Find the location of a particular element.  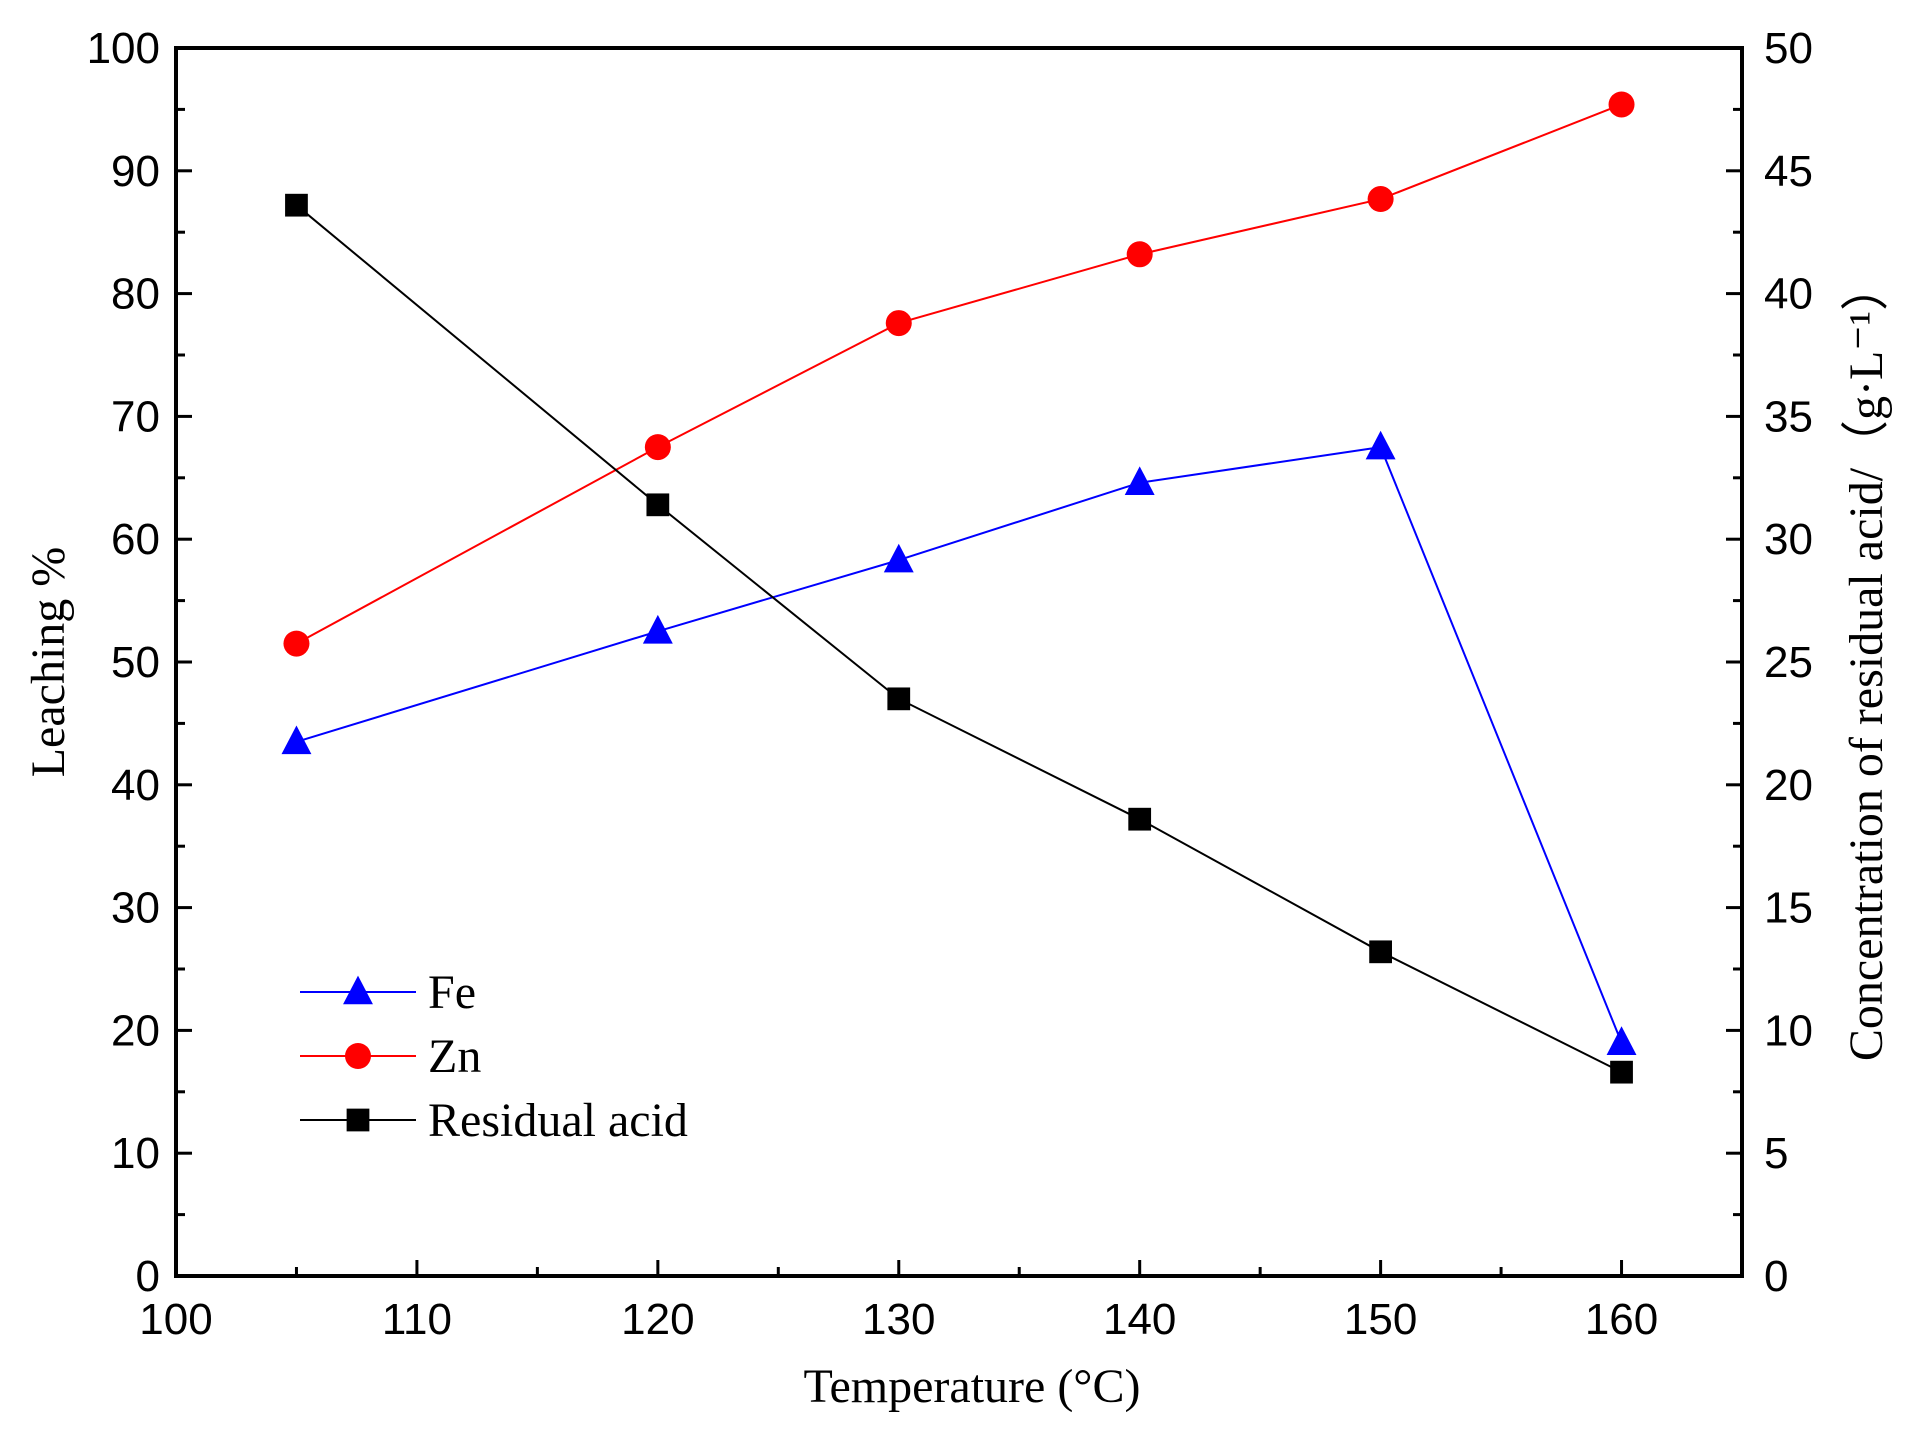

y-left-tick-label: 10 is located at coordinates (135, 1153).